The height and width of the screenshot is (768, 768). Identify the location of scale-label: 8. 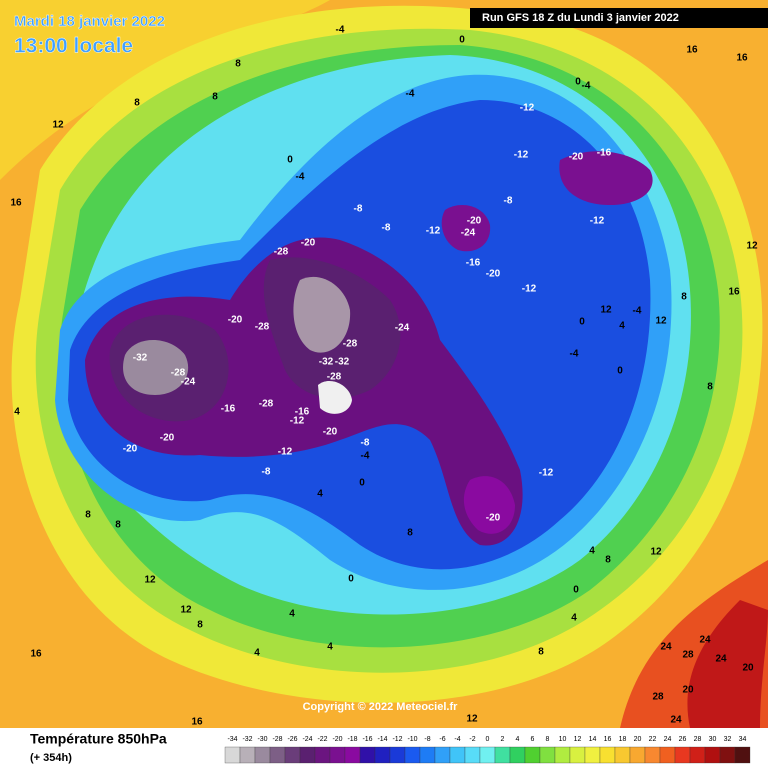
(548, 739).